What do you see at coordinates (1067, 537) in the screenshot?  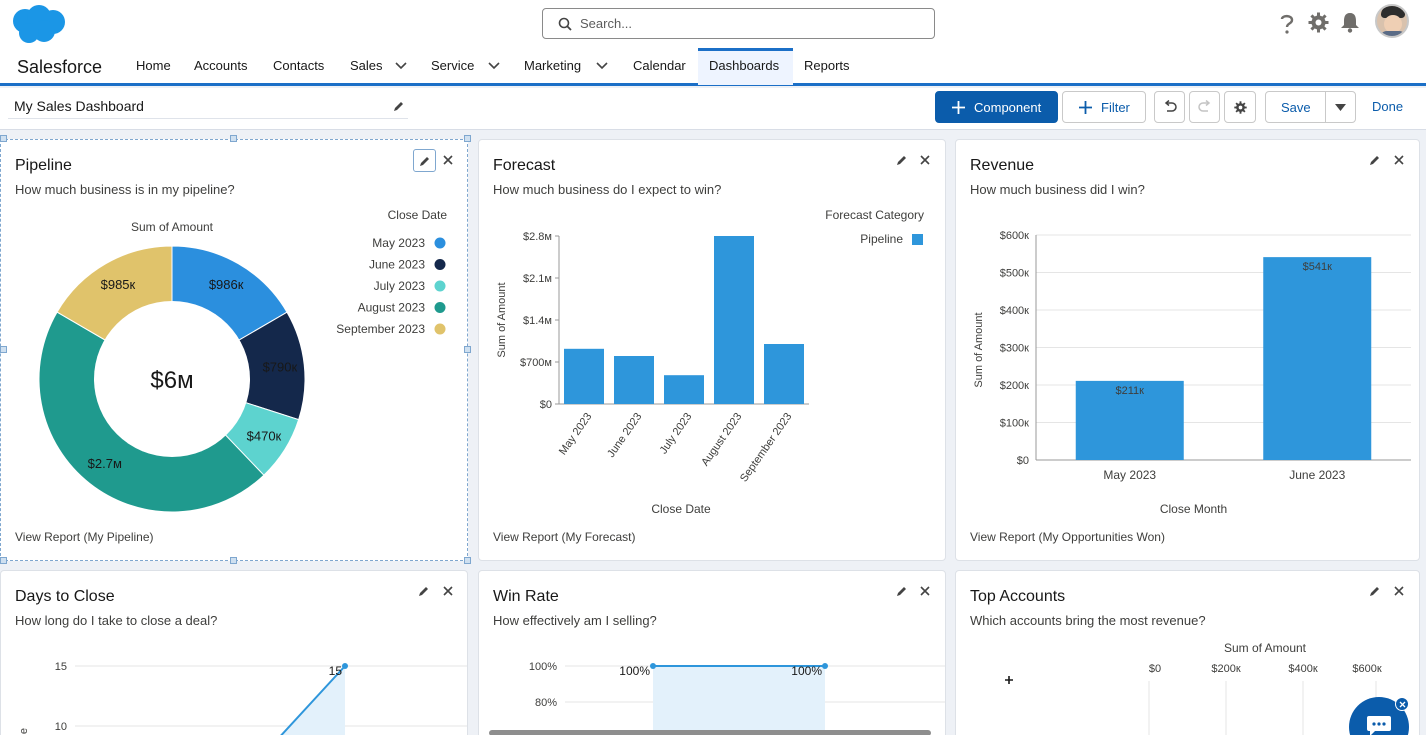 I see `view-report-link: View Report (My Opportunities Won)` at bounding box center [1067, 537].